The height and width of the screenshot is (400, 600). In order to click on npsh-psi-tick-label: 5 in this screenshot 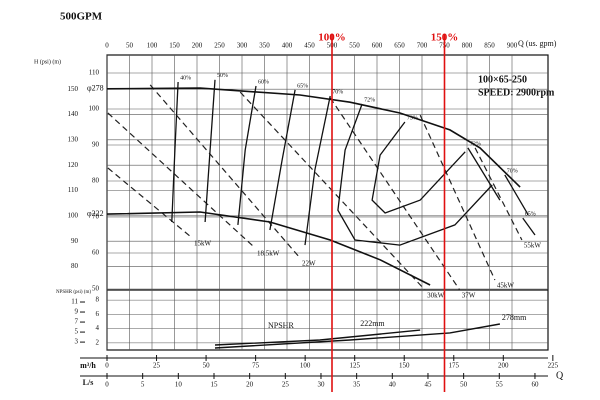, I will do `click(77, 332)`.